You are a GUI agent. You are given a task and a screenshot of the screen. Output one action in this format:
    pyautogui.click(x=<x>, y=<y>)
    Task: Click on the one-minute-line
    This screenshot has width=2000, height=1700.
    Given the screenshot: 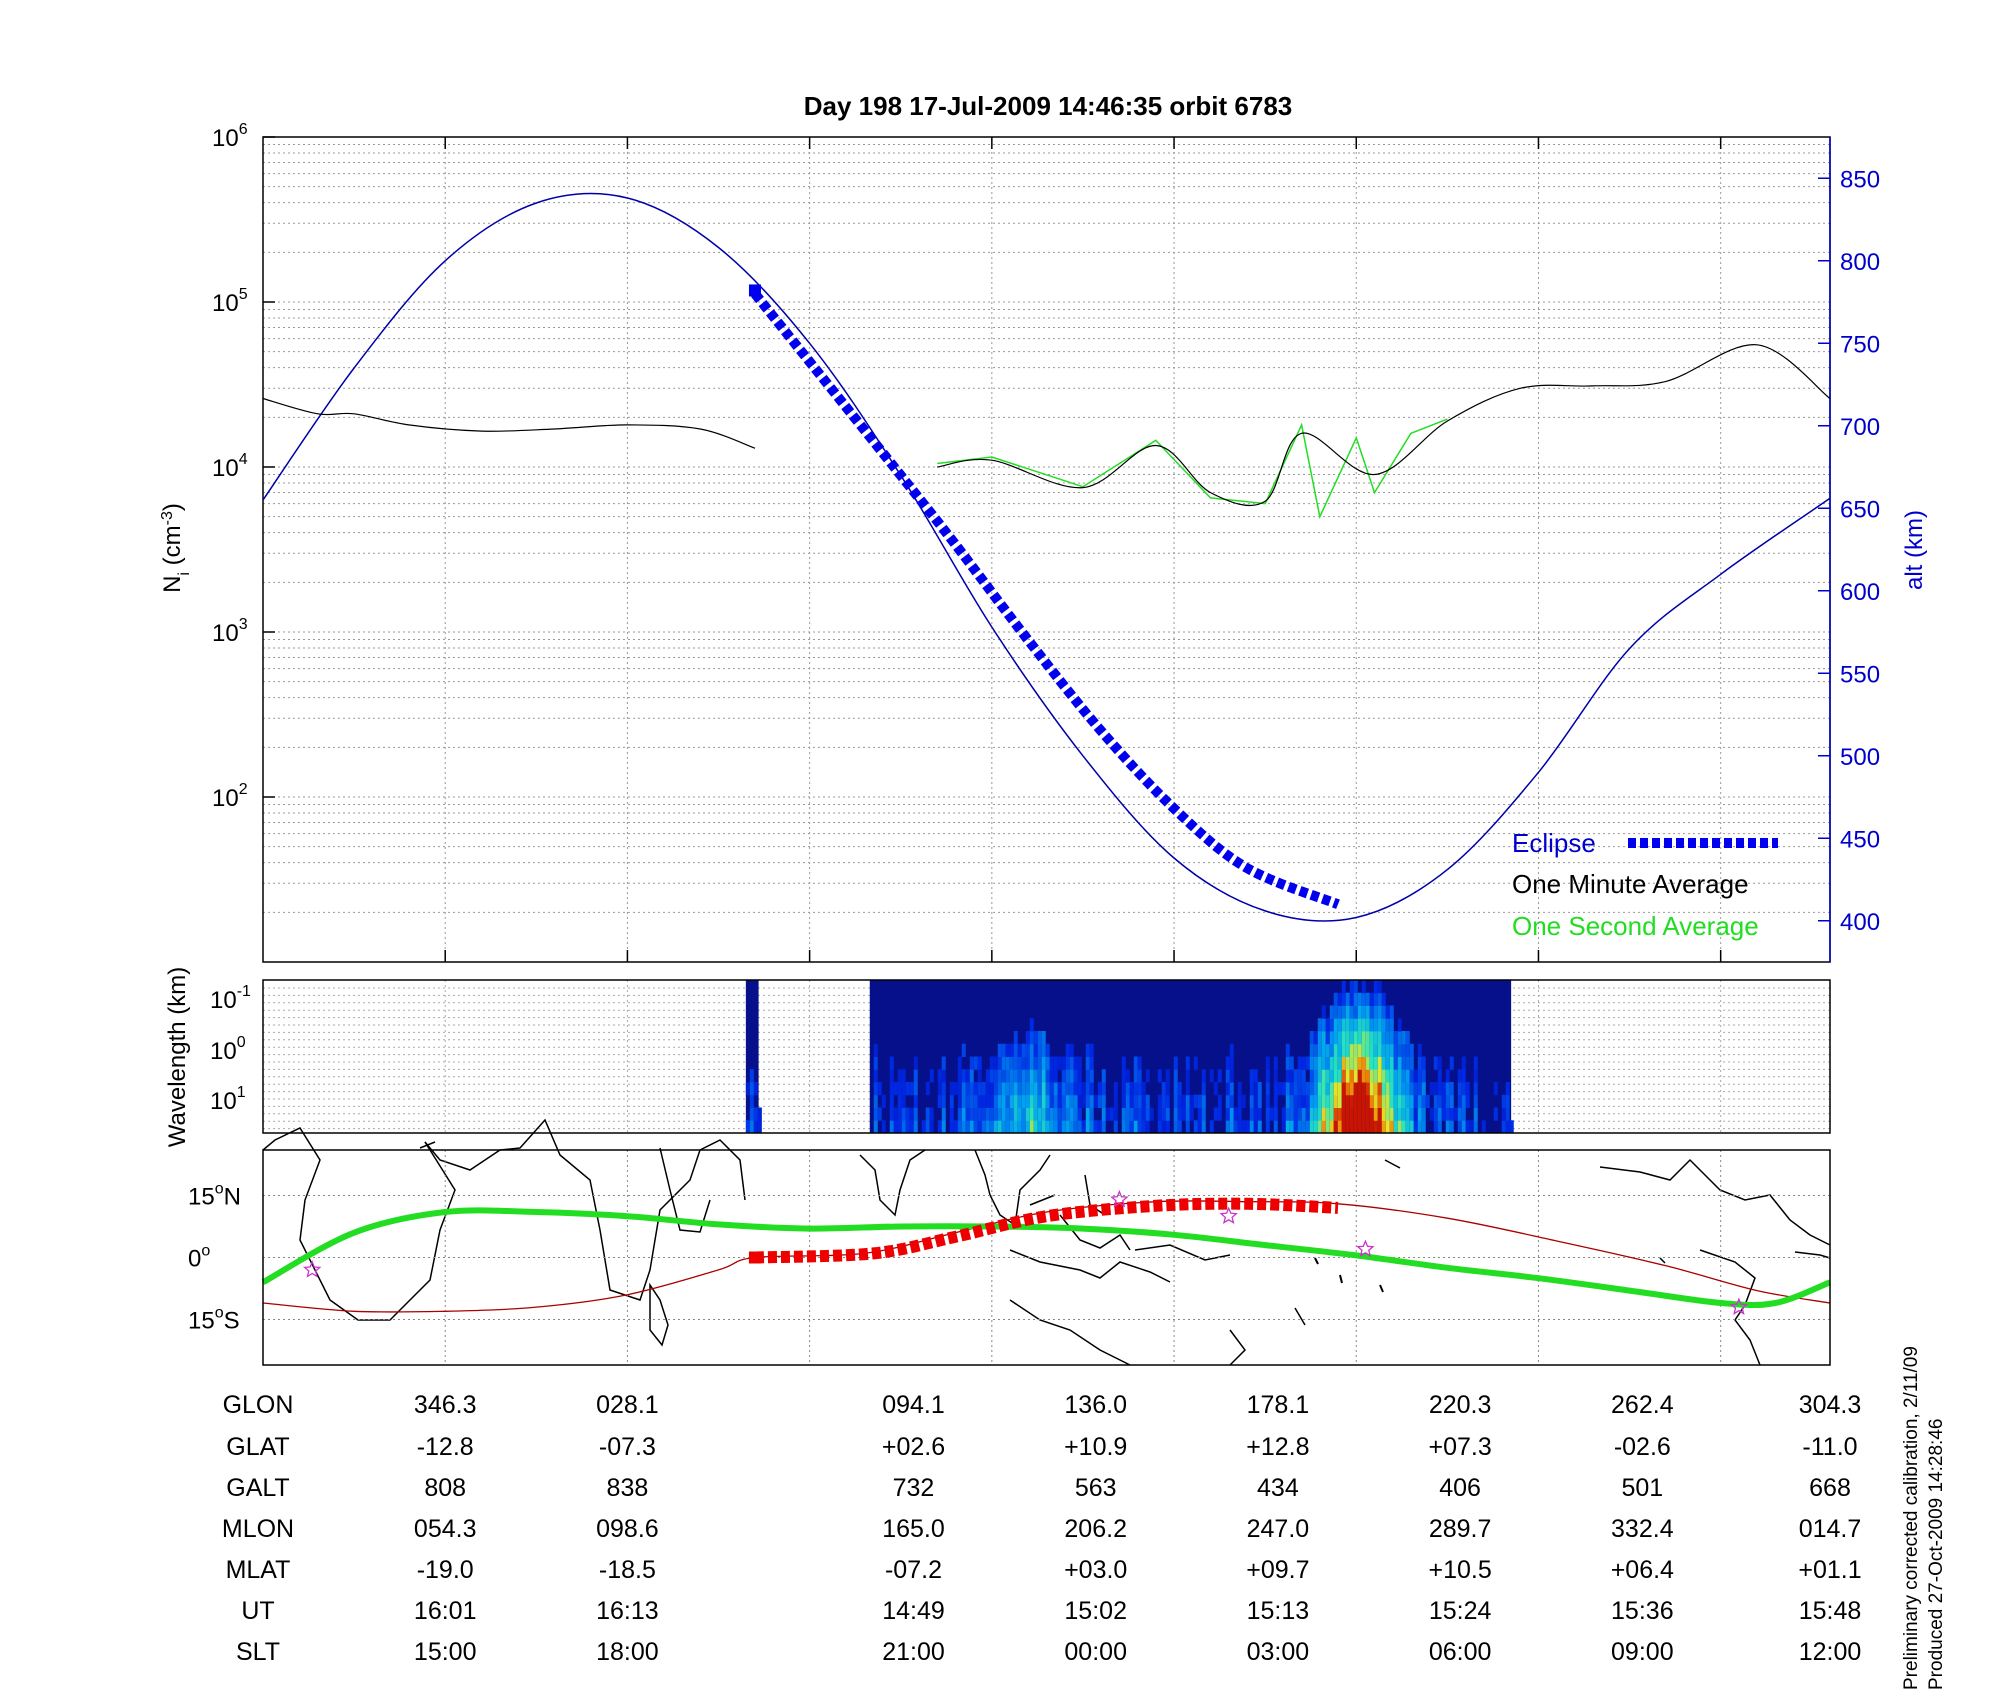 What is the action you would take?
    pyautogui.click(x=509, y=423)
    